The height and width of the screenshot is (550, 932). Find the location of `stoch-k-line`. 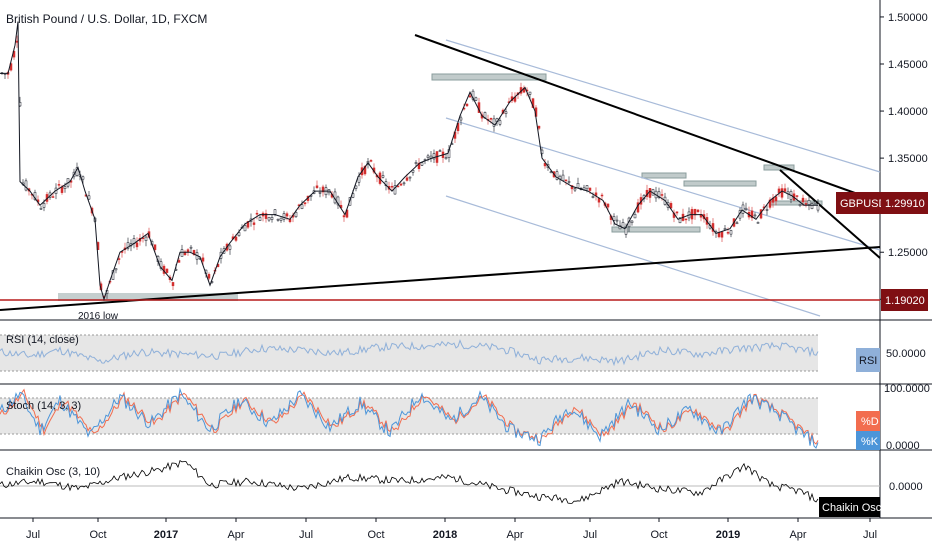

stoch-k-line is located at coordinates (409, 418).